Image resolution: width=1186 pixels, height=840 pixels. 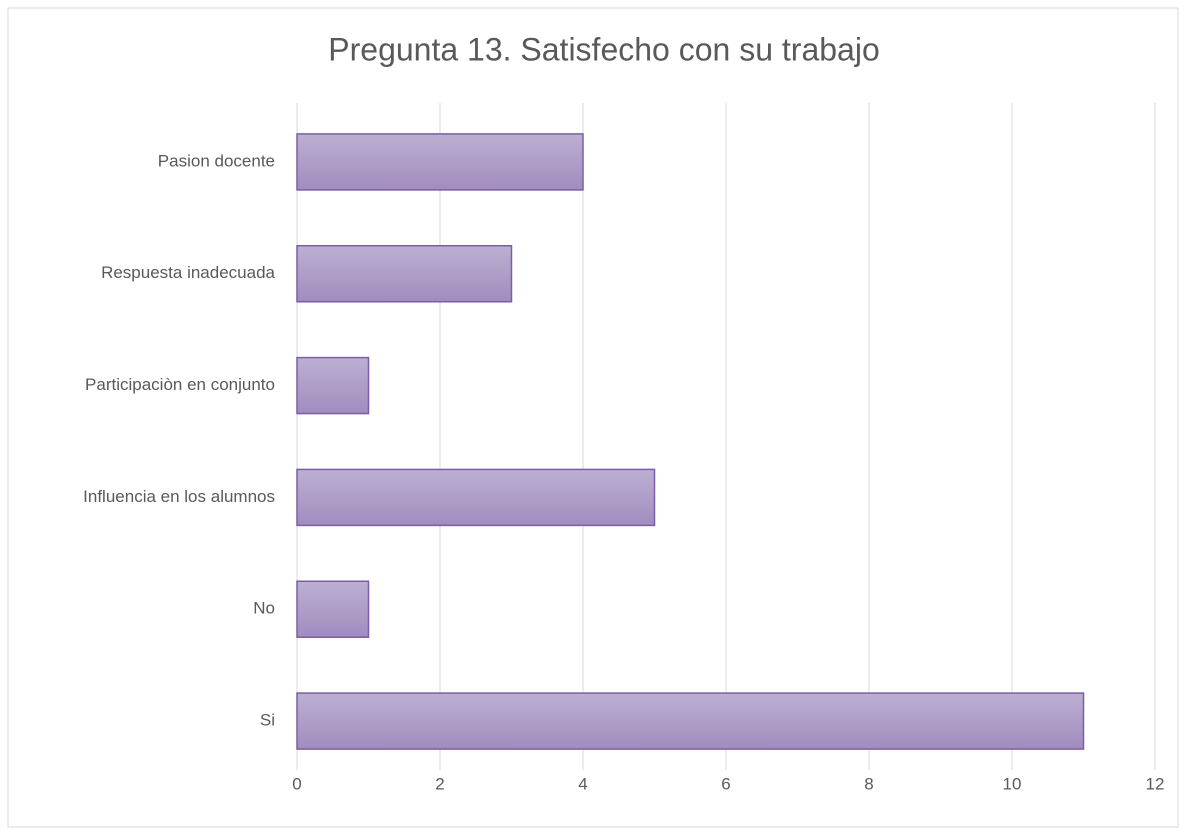 I want to click on x-tick-label: 0, so click(x=296, y=783).